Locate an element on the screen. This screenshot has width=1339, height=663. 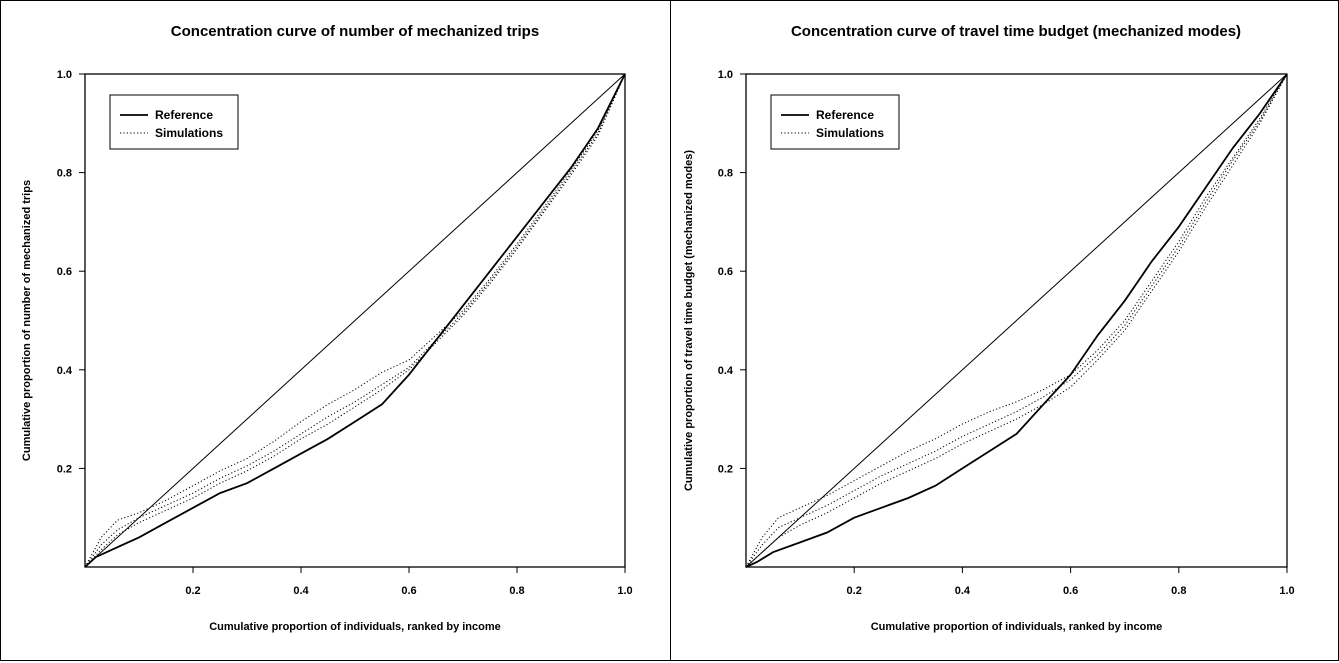
left-legend-simulations-label: Simulations is located at coordinates (189, 133).